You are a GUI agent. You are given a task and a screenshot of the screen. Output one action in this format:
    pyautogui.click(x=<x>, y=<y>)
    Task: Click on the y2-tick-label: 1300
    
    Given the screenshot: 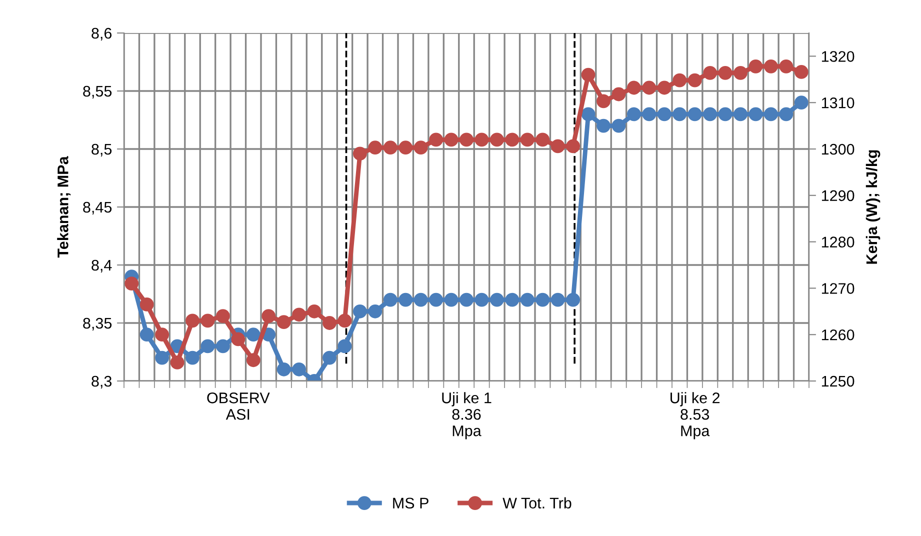 What is the action you would take?
    pyautogui.click(x=838, y=149)
    